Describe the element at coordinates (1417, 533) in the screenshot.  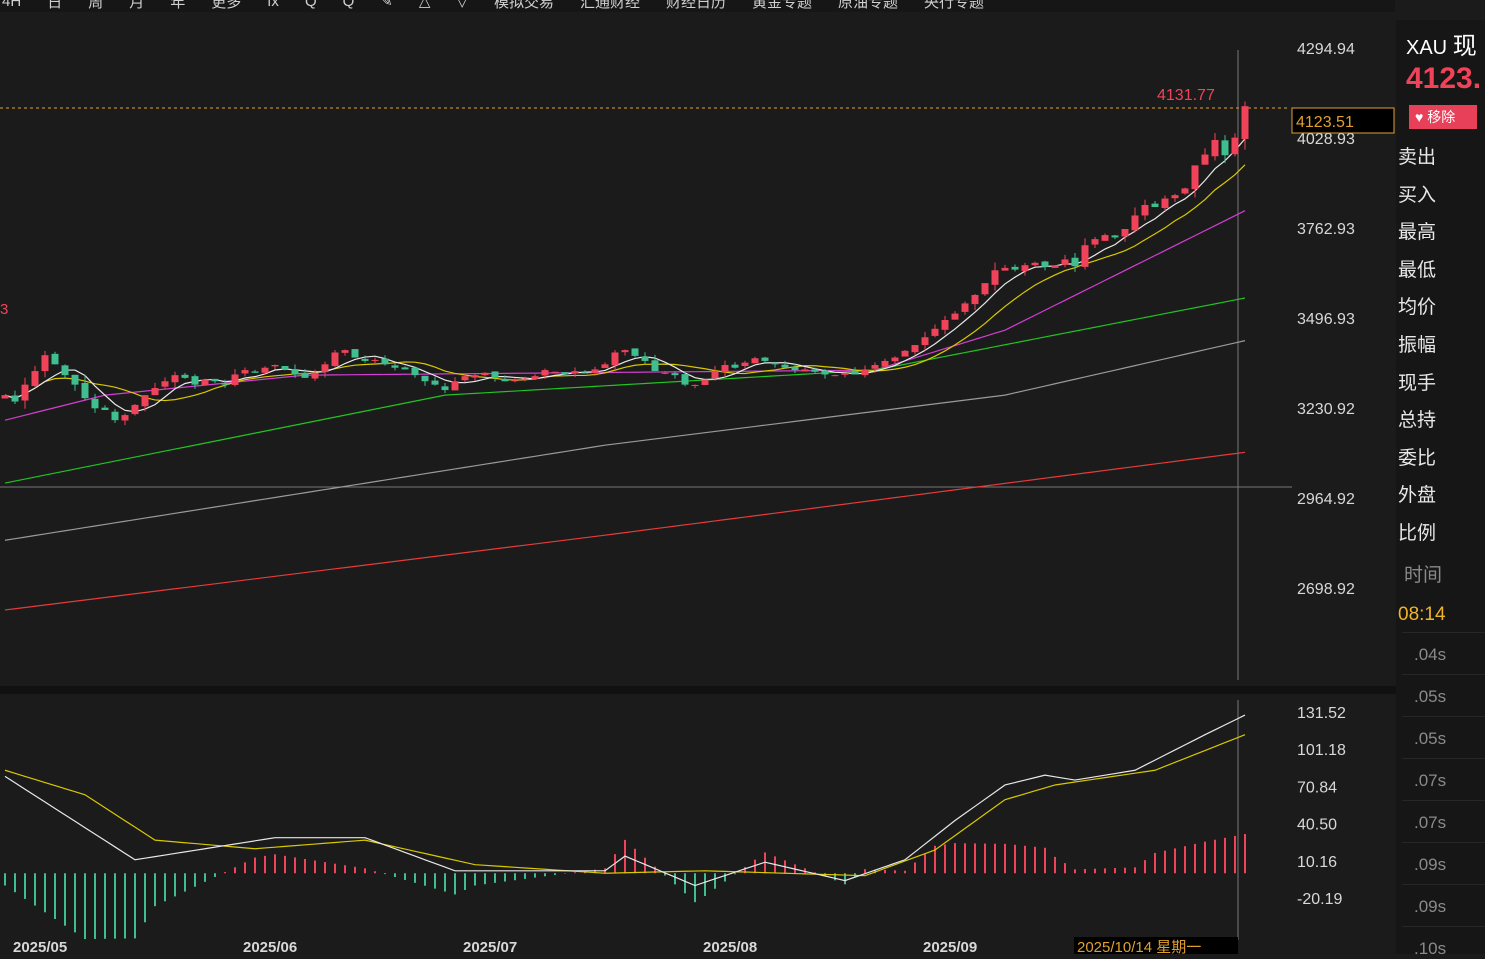
I see `side-label: 比例` at that location.